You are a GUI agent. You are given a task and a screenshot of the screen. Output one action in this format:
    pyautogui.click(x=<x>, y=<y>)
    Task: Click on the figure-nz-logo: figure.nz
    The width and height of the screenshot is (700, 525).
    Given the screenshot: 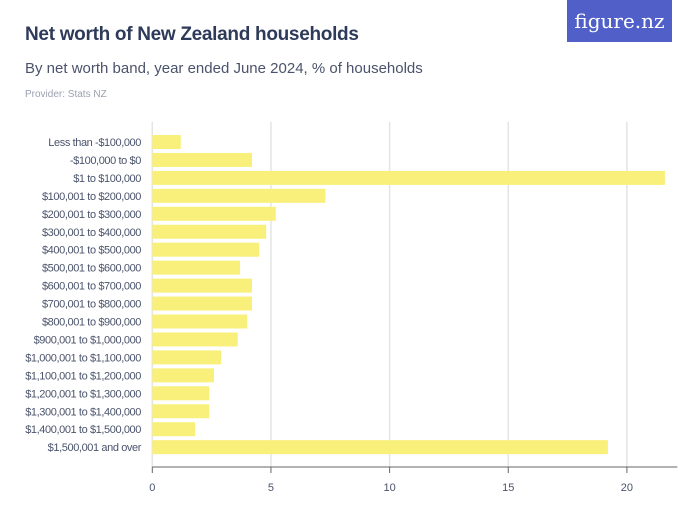 What is the action you would take?
    pyautogui.click(x=619, y=21)
    